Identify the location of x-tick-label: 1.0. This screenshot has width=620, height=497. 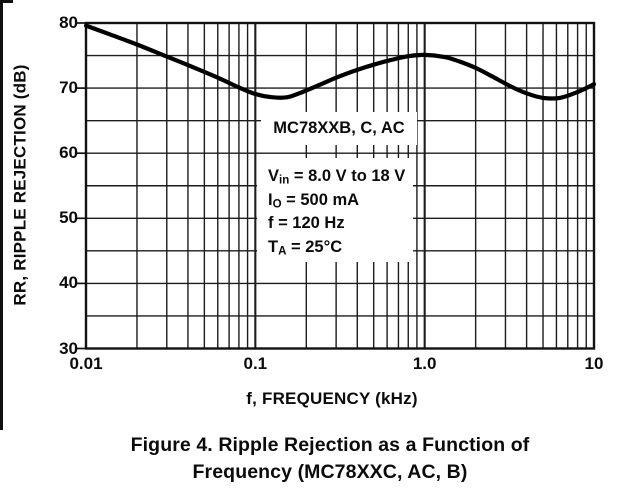
(424, 363).